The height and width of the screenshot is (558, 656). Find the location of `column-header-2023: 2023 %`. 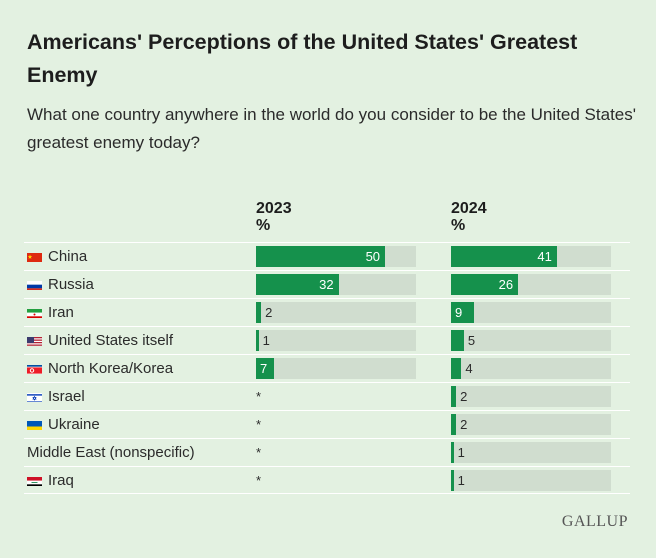

column-header-2023: 2023 % is located at coordinates (274, 217).